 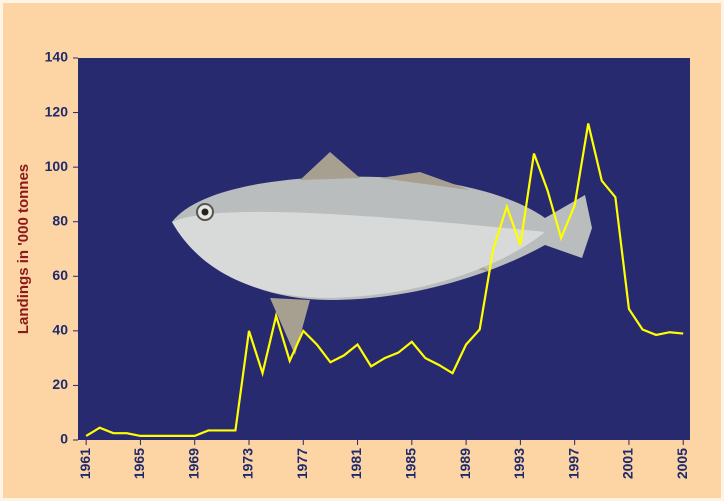 I want to click on x-tick-label: 1981, so click(x=356, y=463).